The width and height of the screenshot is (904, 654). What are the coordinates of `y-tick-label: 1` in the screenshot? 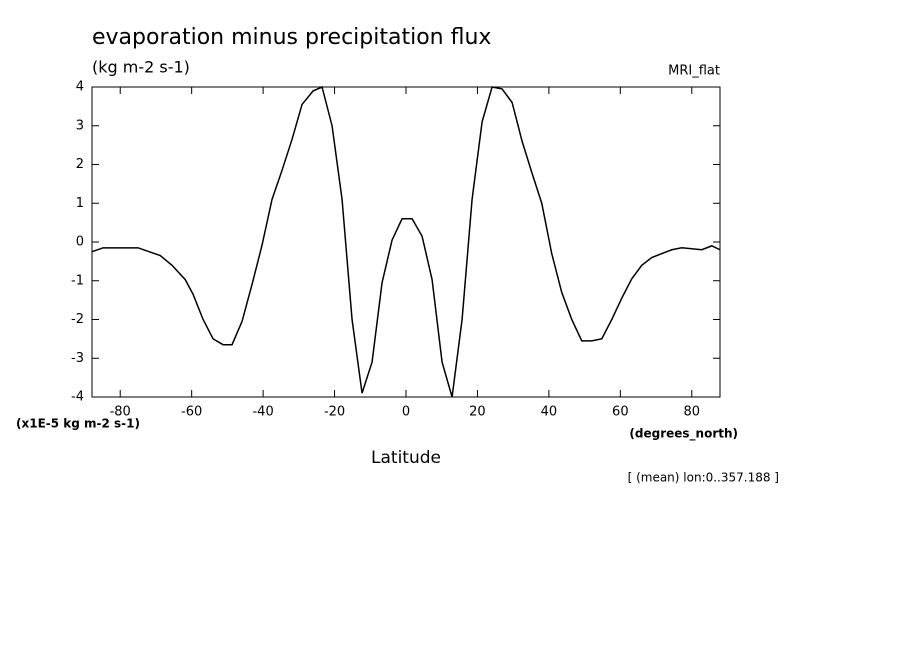 It's located at (80, 203).